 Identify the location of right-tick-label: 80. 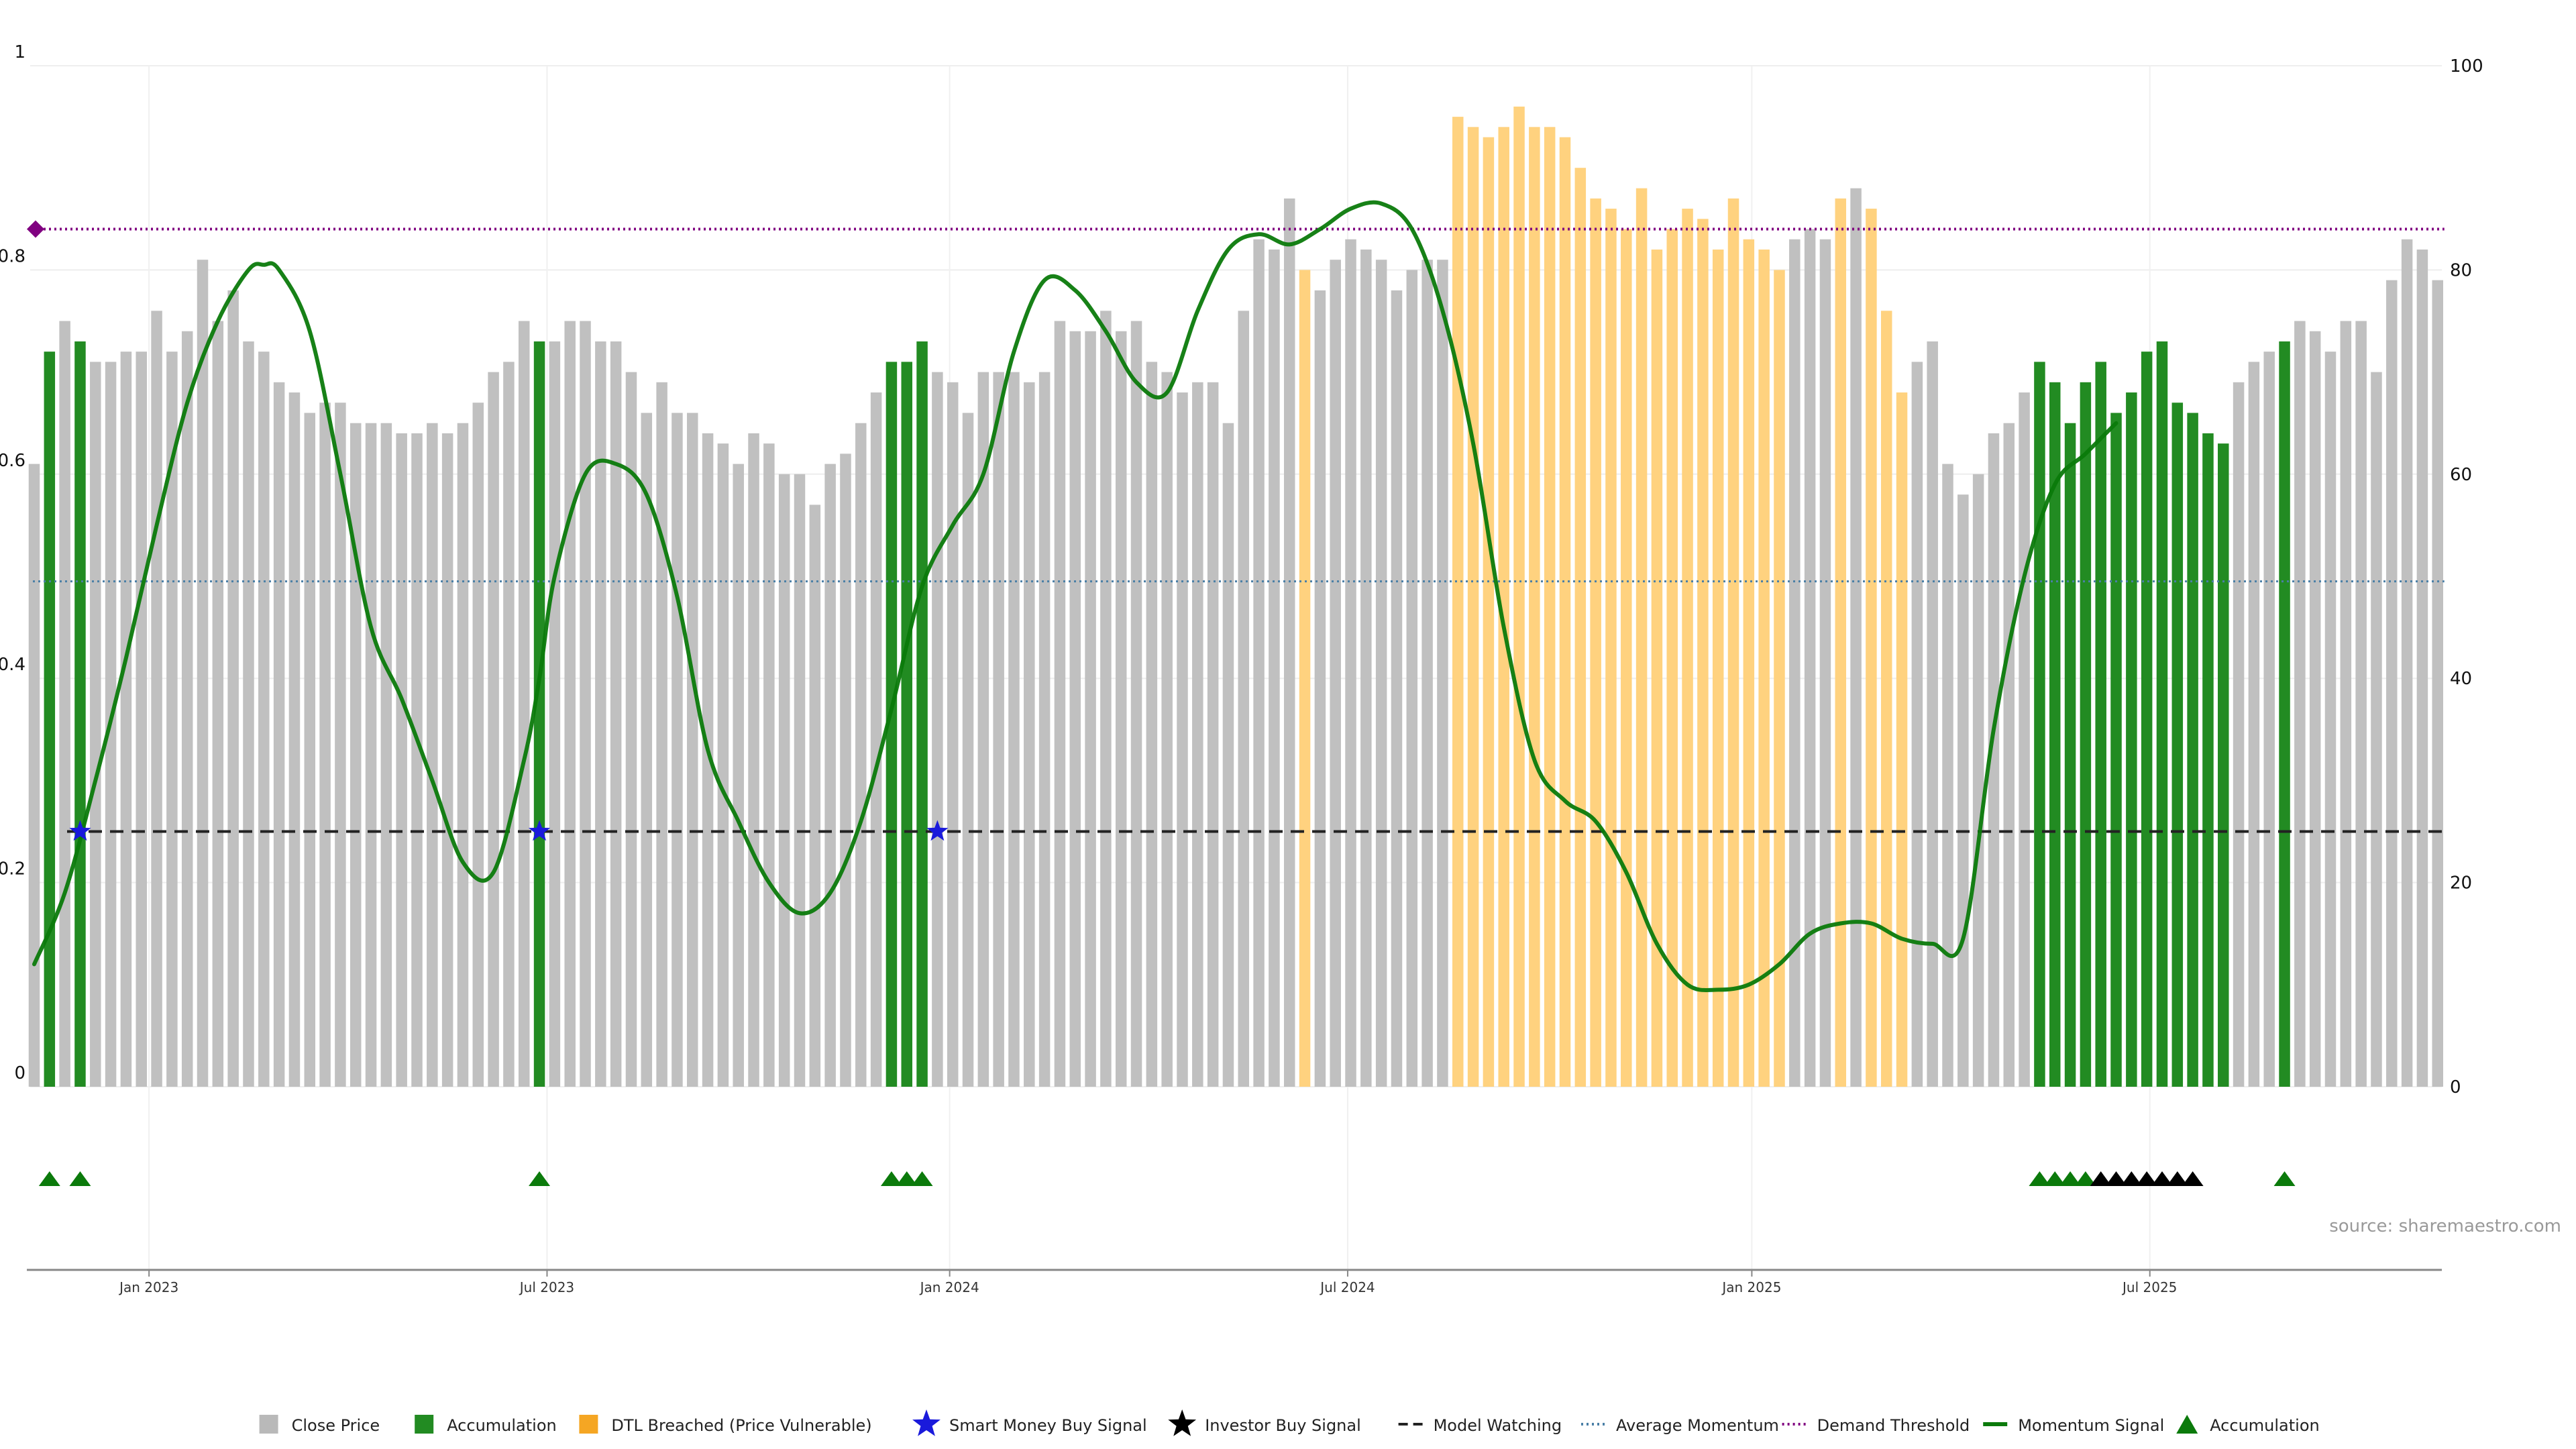
(2461, 270).